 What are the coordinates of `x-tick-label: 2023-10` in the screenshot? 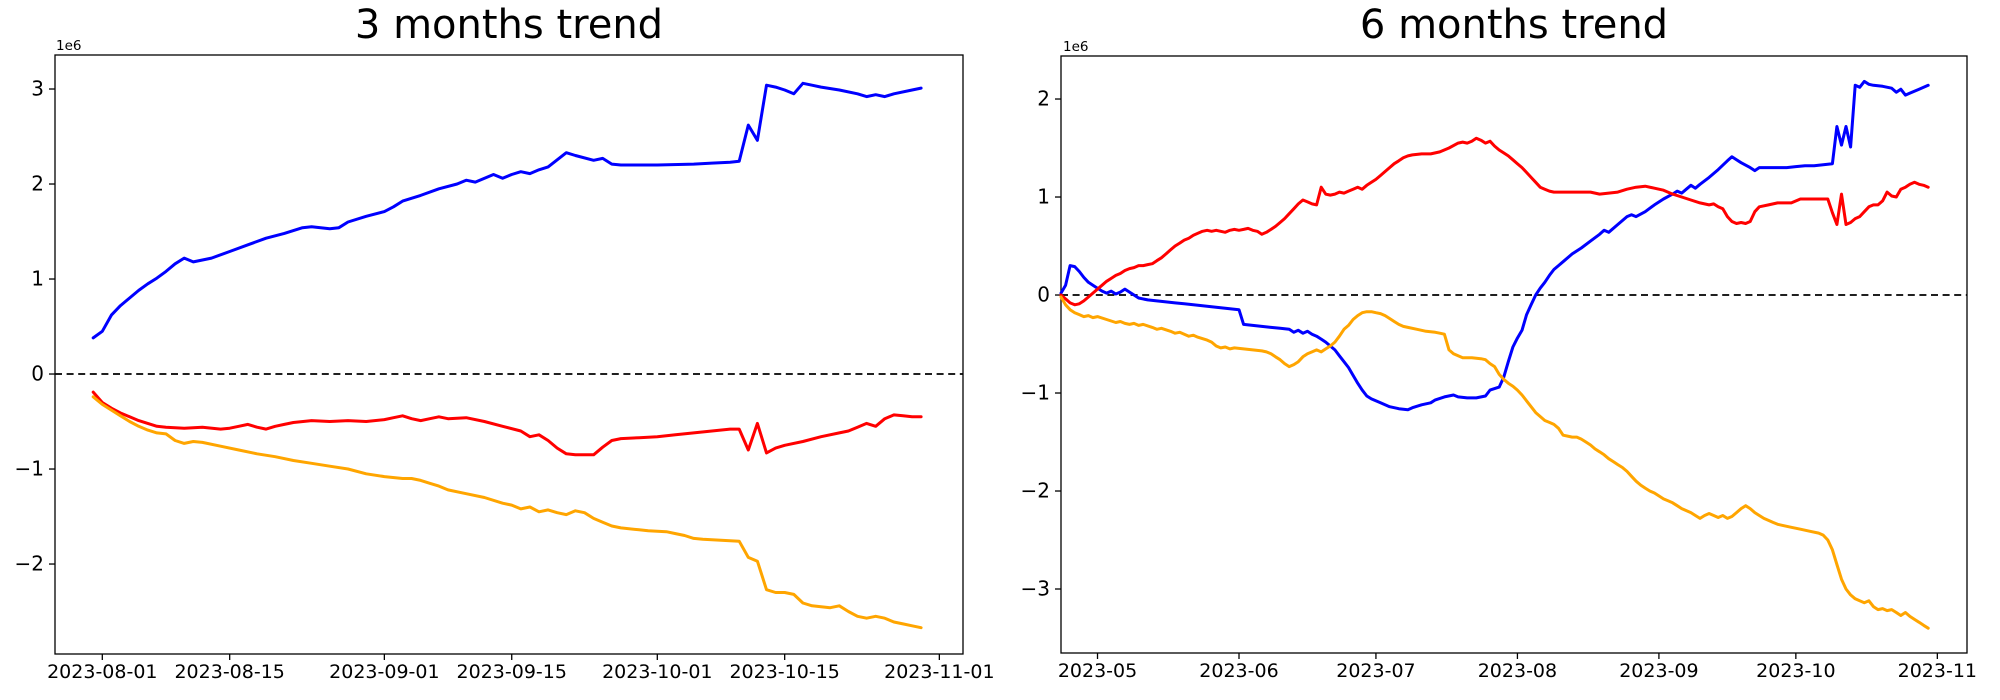 It's located at (1795, 671).